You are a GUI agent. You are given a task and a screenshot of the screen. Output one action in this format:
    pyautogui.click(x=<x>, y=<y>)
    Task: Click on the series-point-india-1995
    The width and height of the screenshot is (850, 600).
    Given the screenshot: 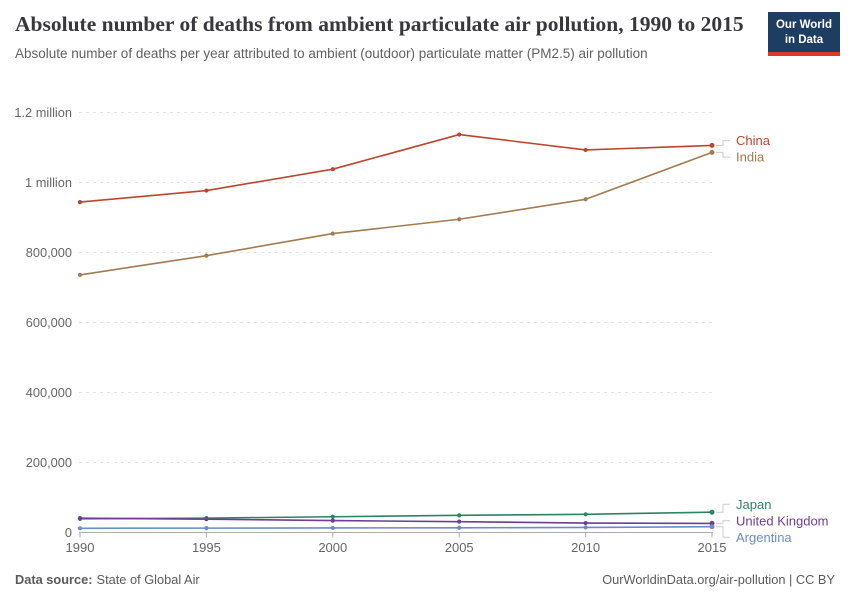 What is the action you would take?
    pyautogui.click(x=206, y=255)
    